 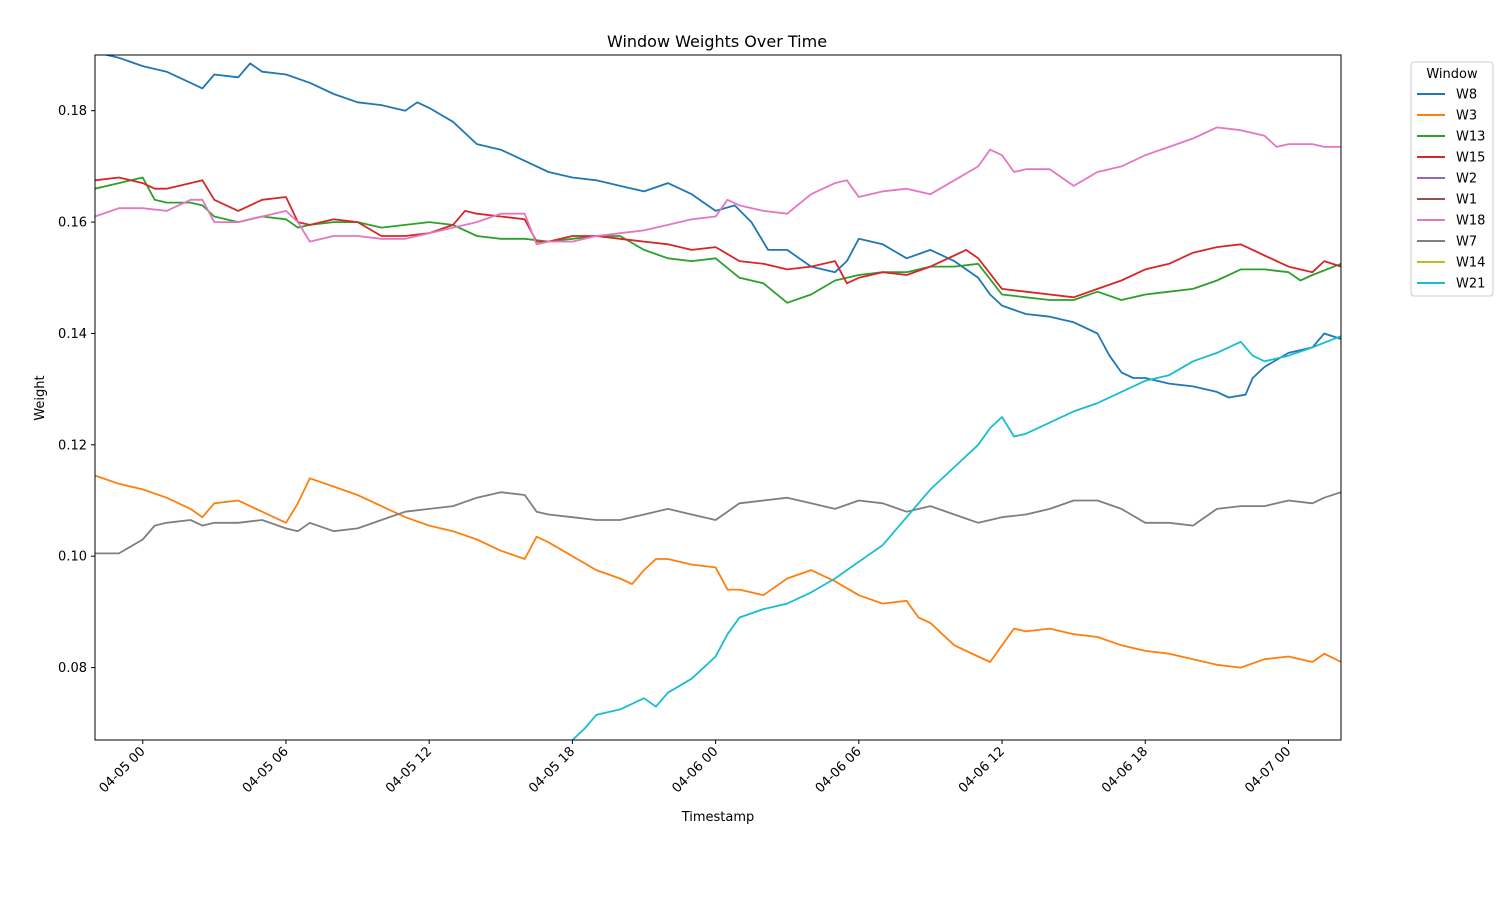 I want to click on legend-label-w21: W21, so click(x=1470, y=284).